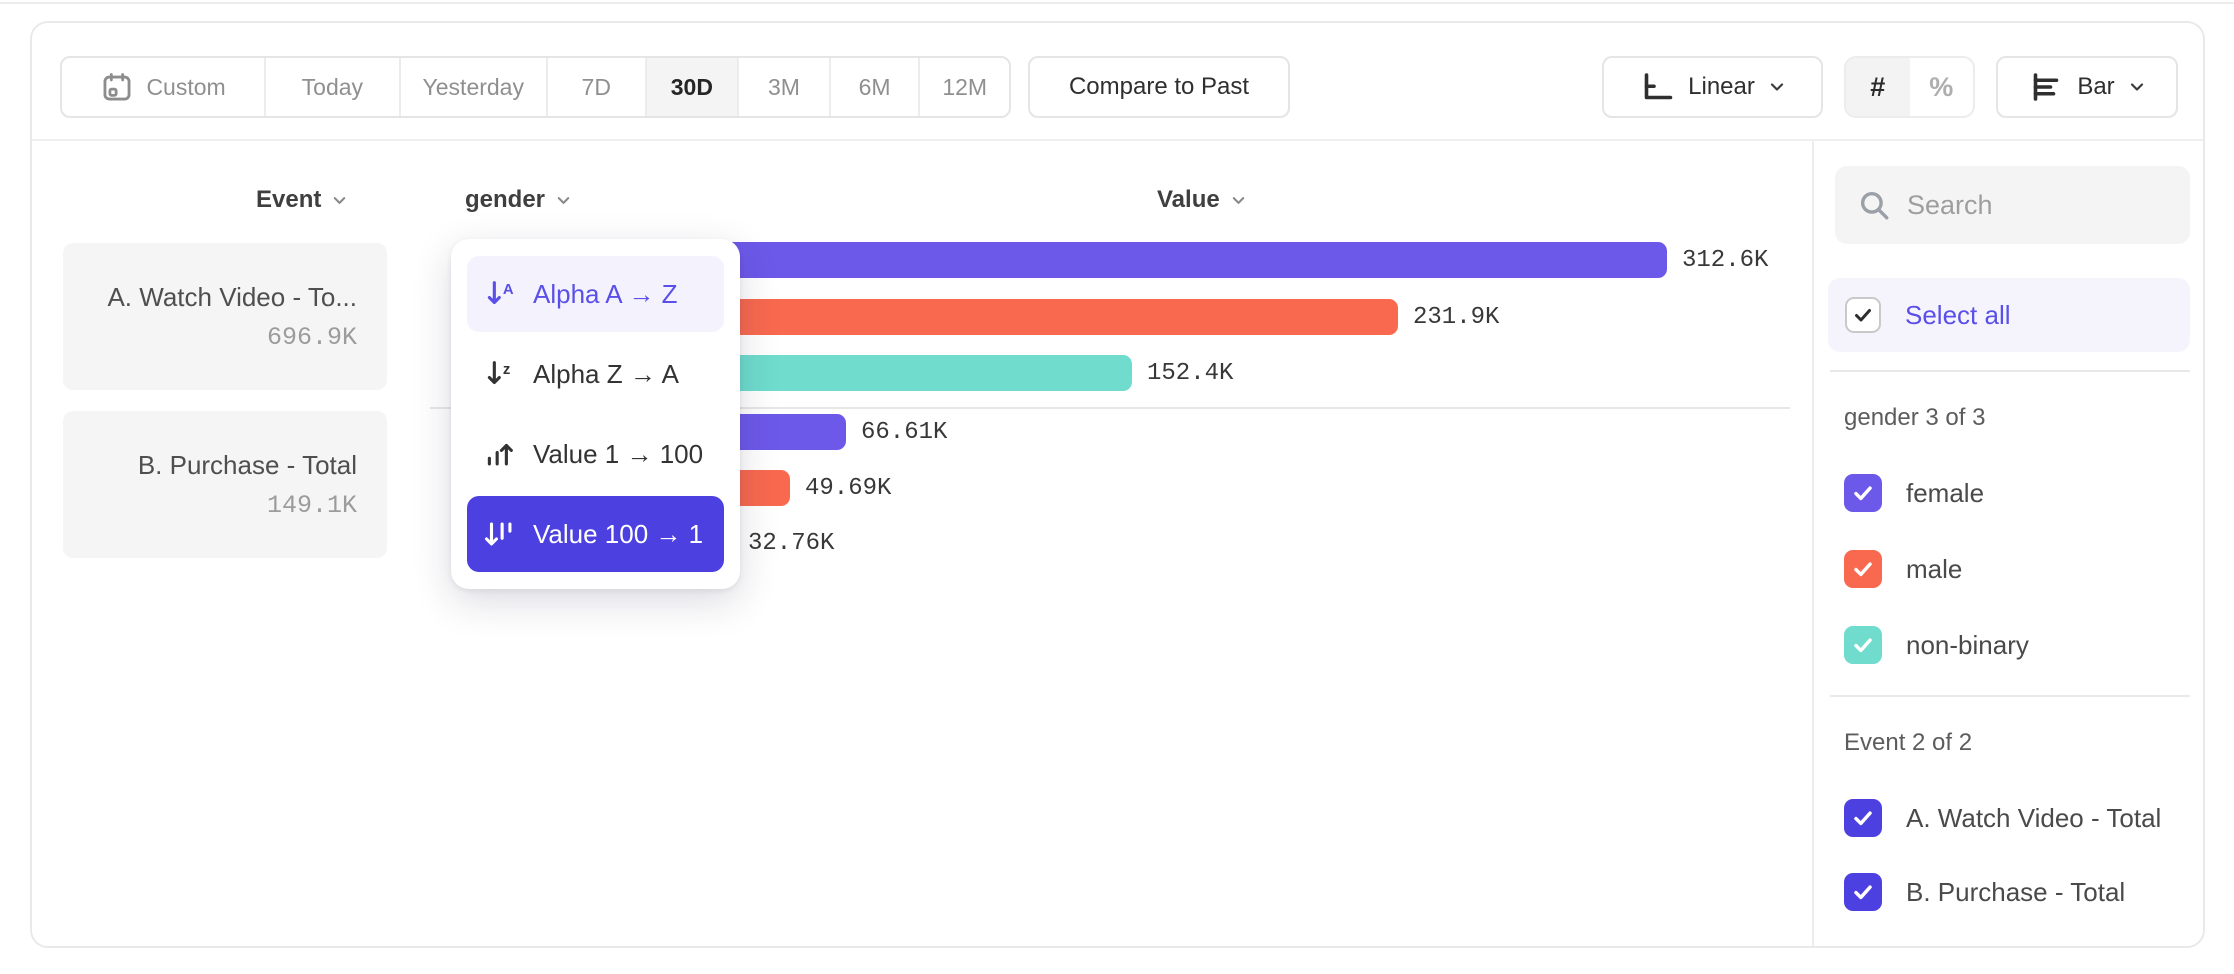 Image resolution: width=2234 pixels, height=974 pixels. I want to click on sidebar-search, so click(2012, 205).